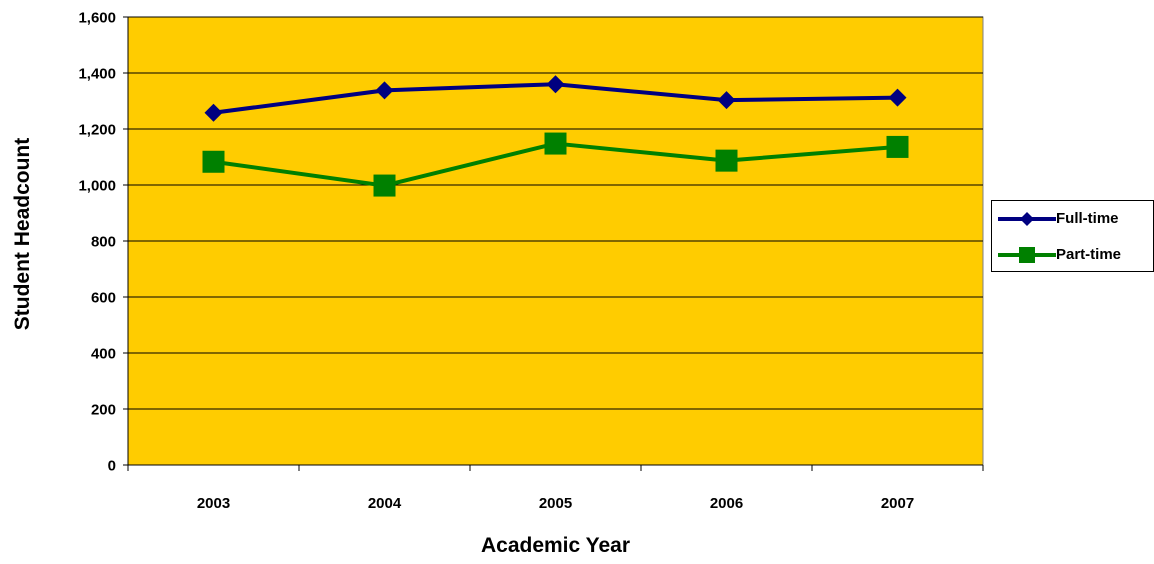 The image size is (1154, 564). What do you see at coordinates (97, 18) in the screenshot?
I see `y-tick-label: 1,600` at bounding box center [97, 18].